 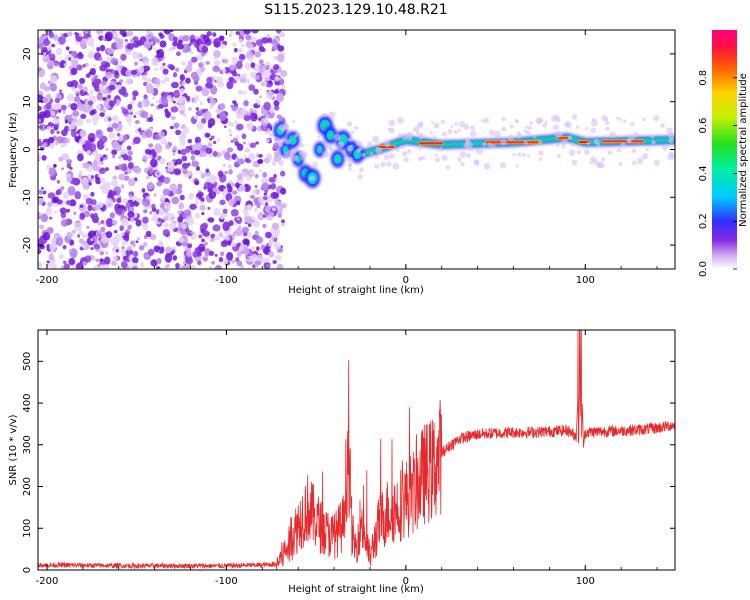 I want to click on colorbar-label: Normalized spectral amplitude, so click(x=743, y=150).